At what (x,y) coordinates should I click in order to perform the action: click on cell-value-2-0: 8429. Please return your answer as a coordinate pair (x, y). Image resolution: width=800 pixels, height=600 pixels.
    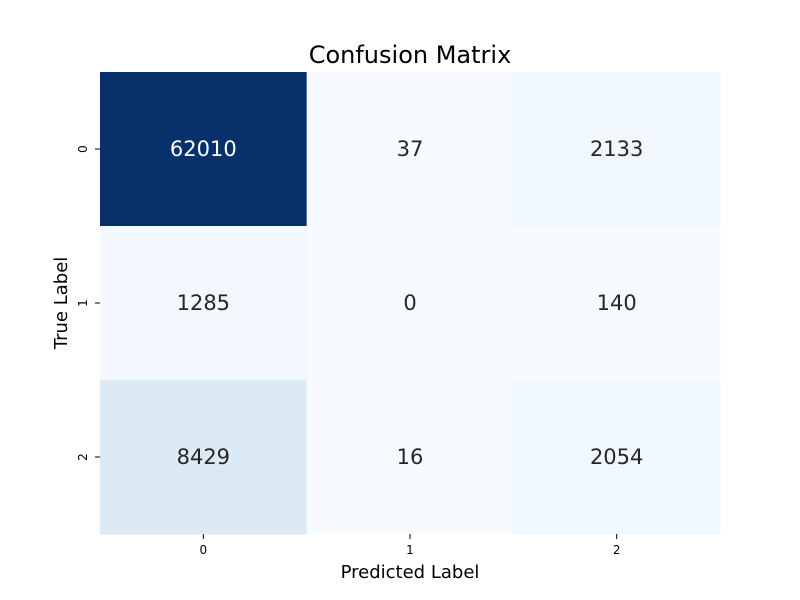
    Looking at the image, I should click on (203, 457).